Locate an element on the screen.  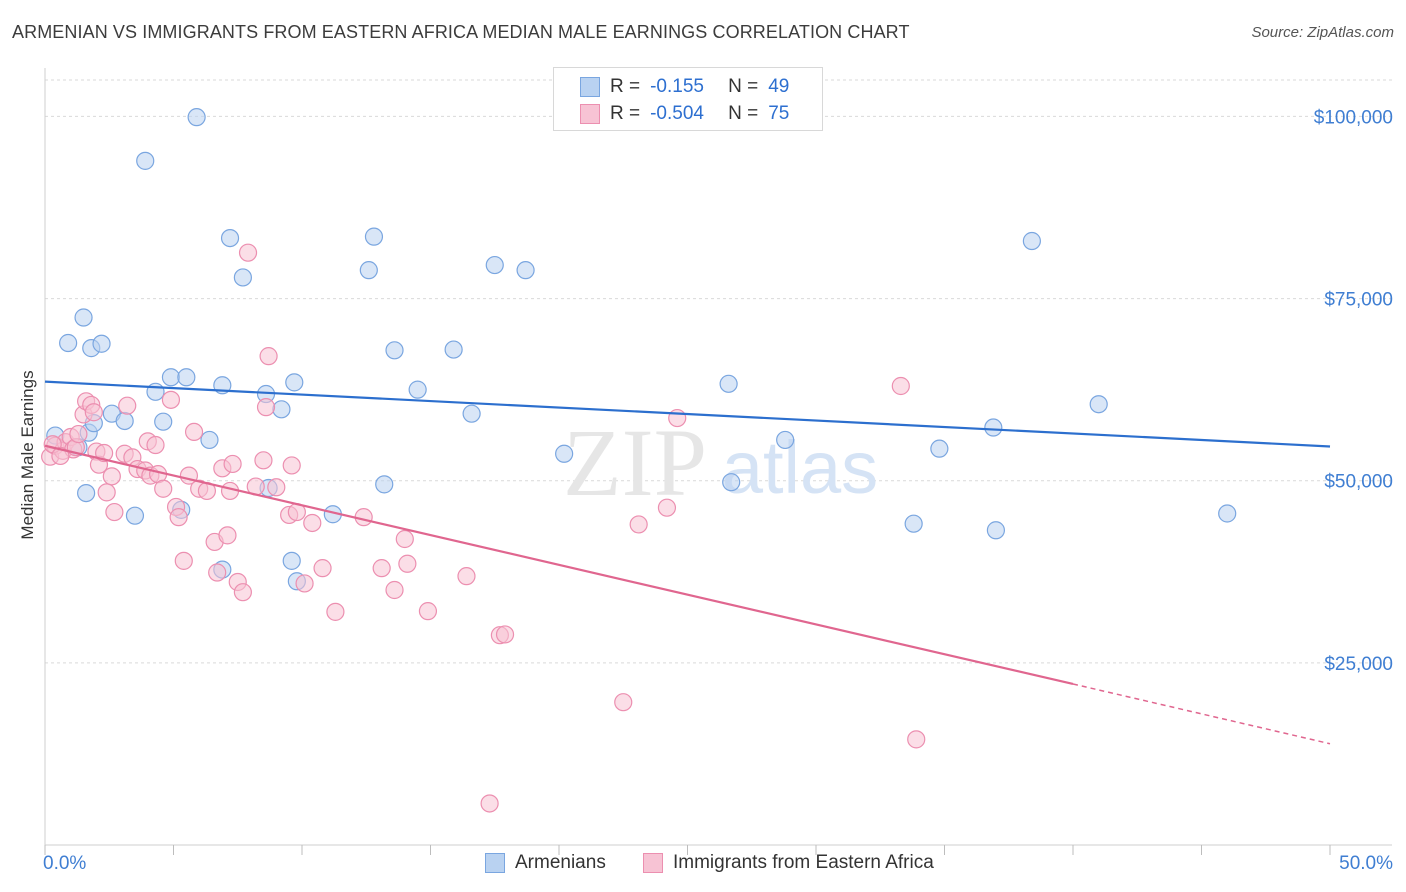
legend-item-armenians: Armenians is located at coordinates (545, 863).